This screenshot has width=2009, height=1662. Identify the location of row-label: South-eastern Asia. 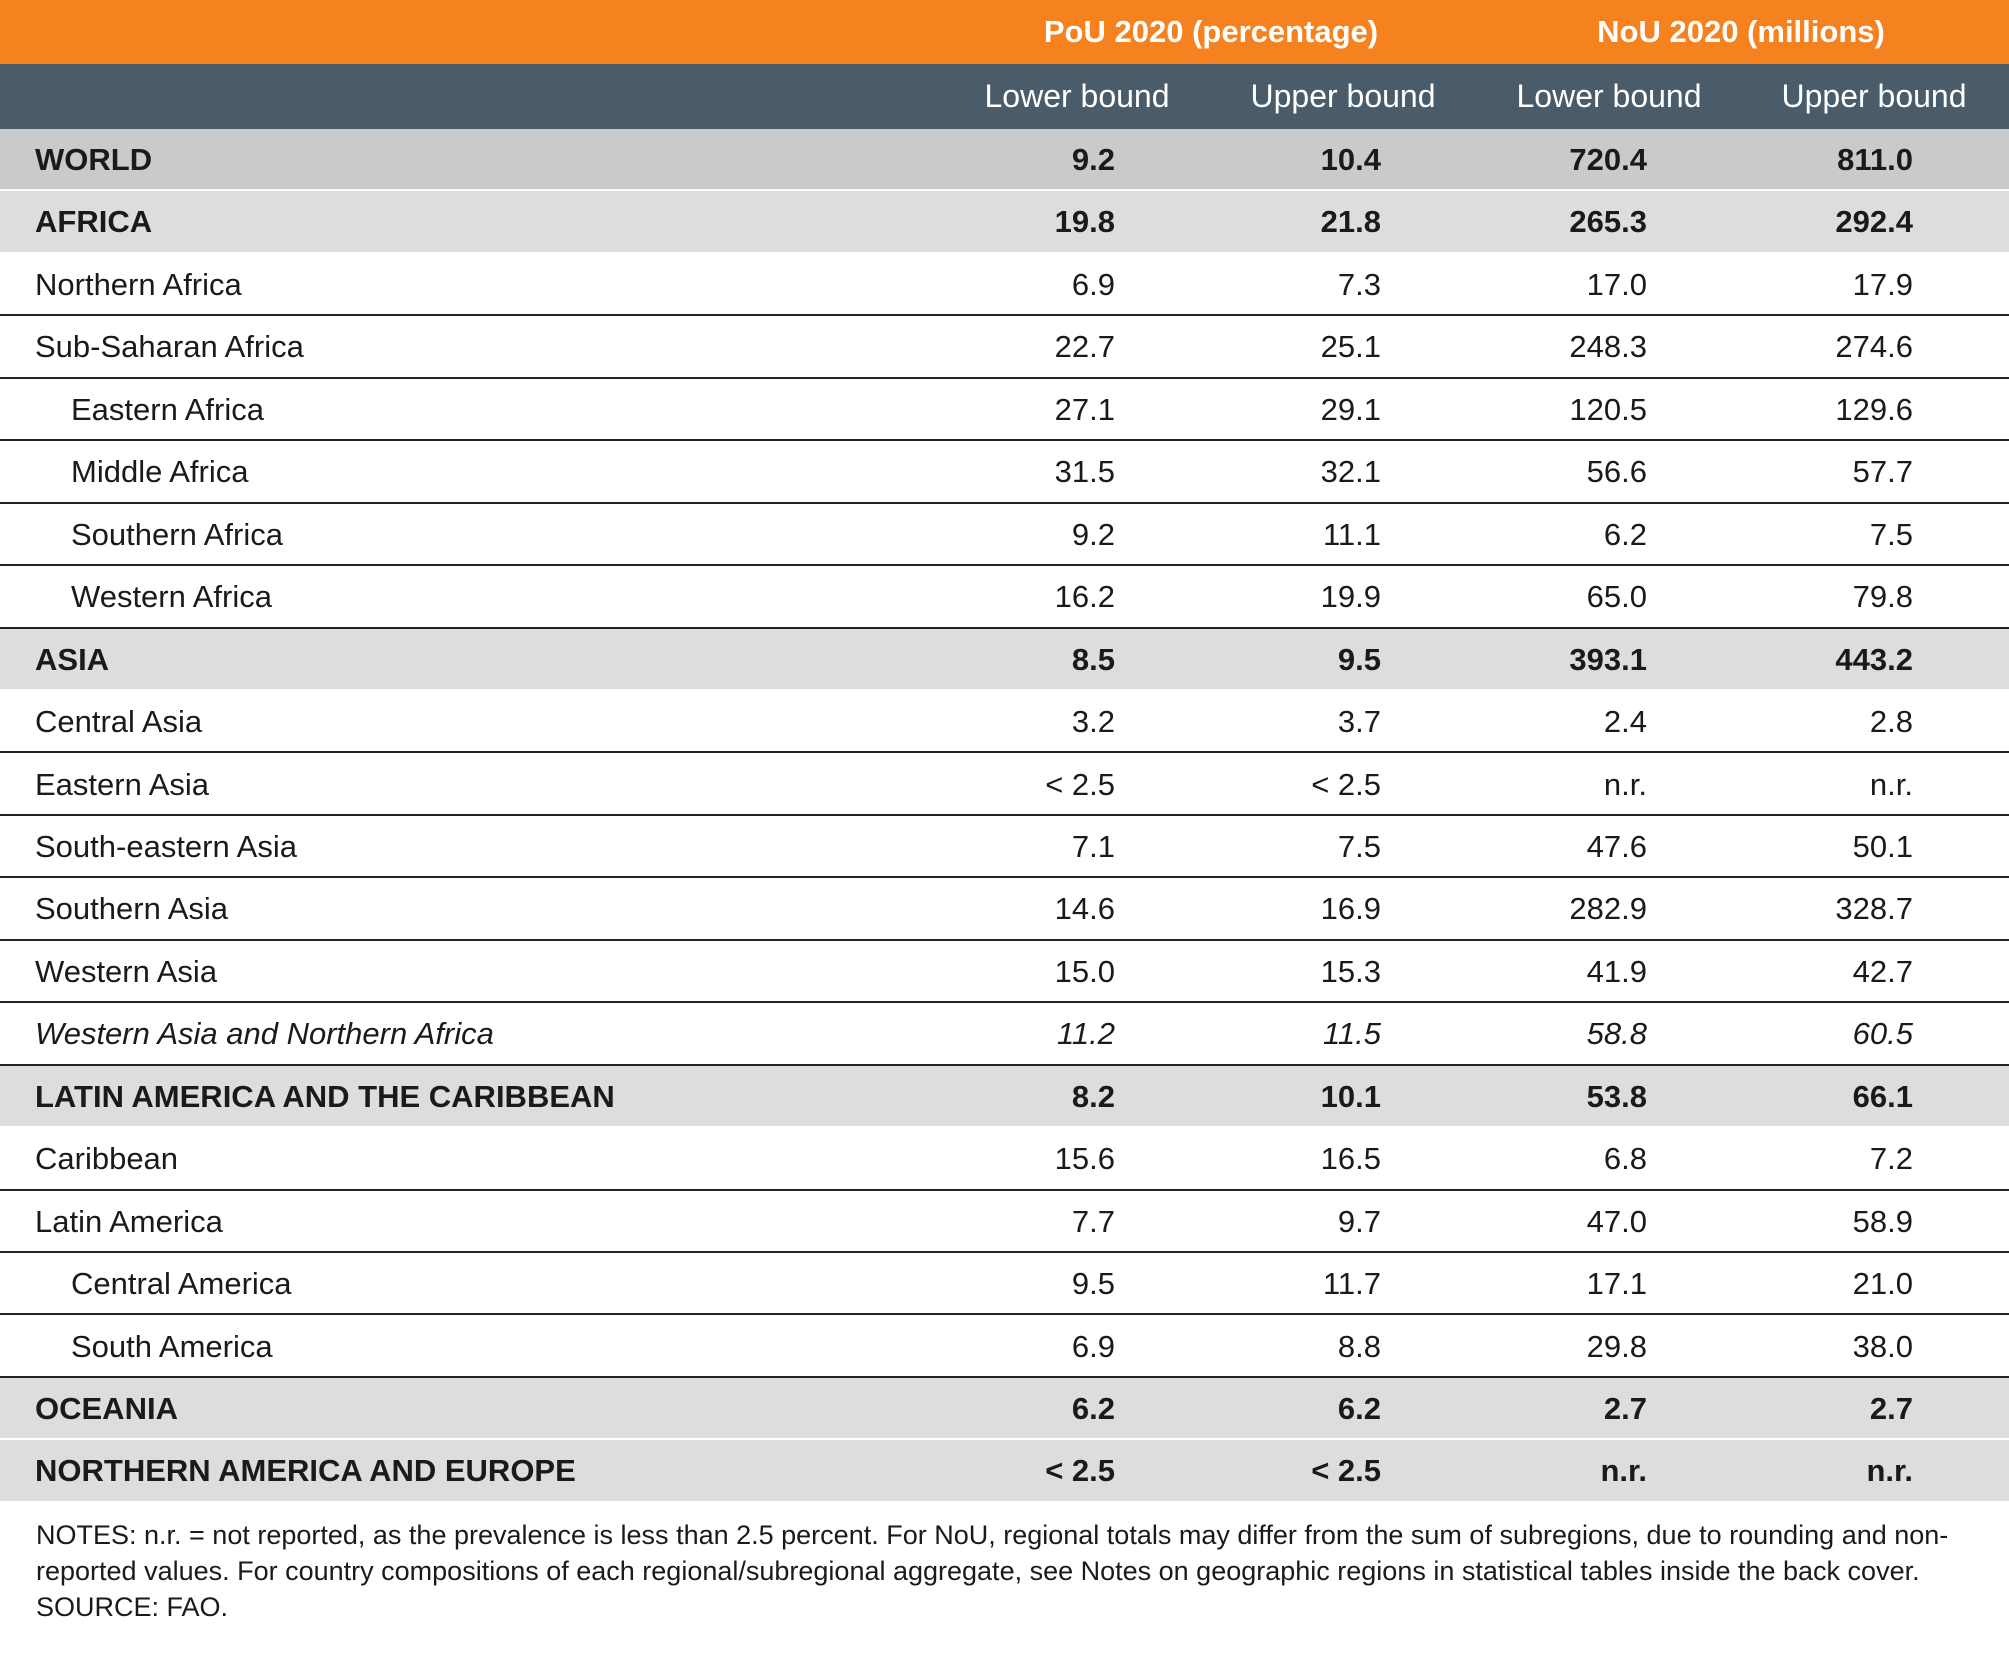
(166, 846).